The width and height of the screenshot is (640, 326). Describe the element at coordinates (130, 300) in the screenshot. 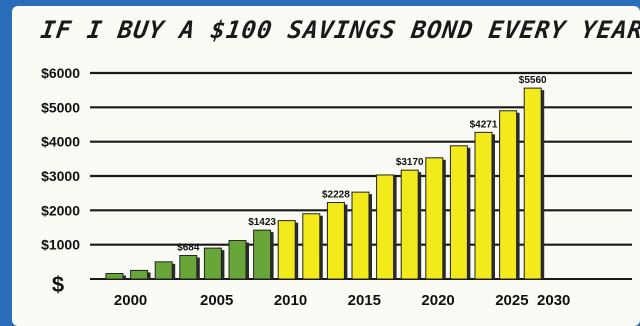

I see `x-tick-label: 2000` at that location.